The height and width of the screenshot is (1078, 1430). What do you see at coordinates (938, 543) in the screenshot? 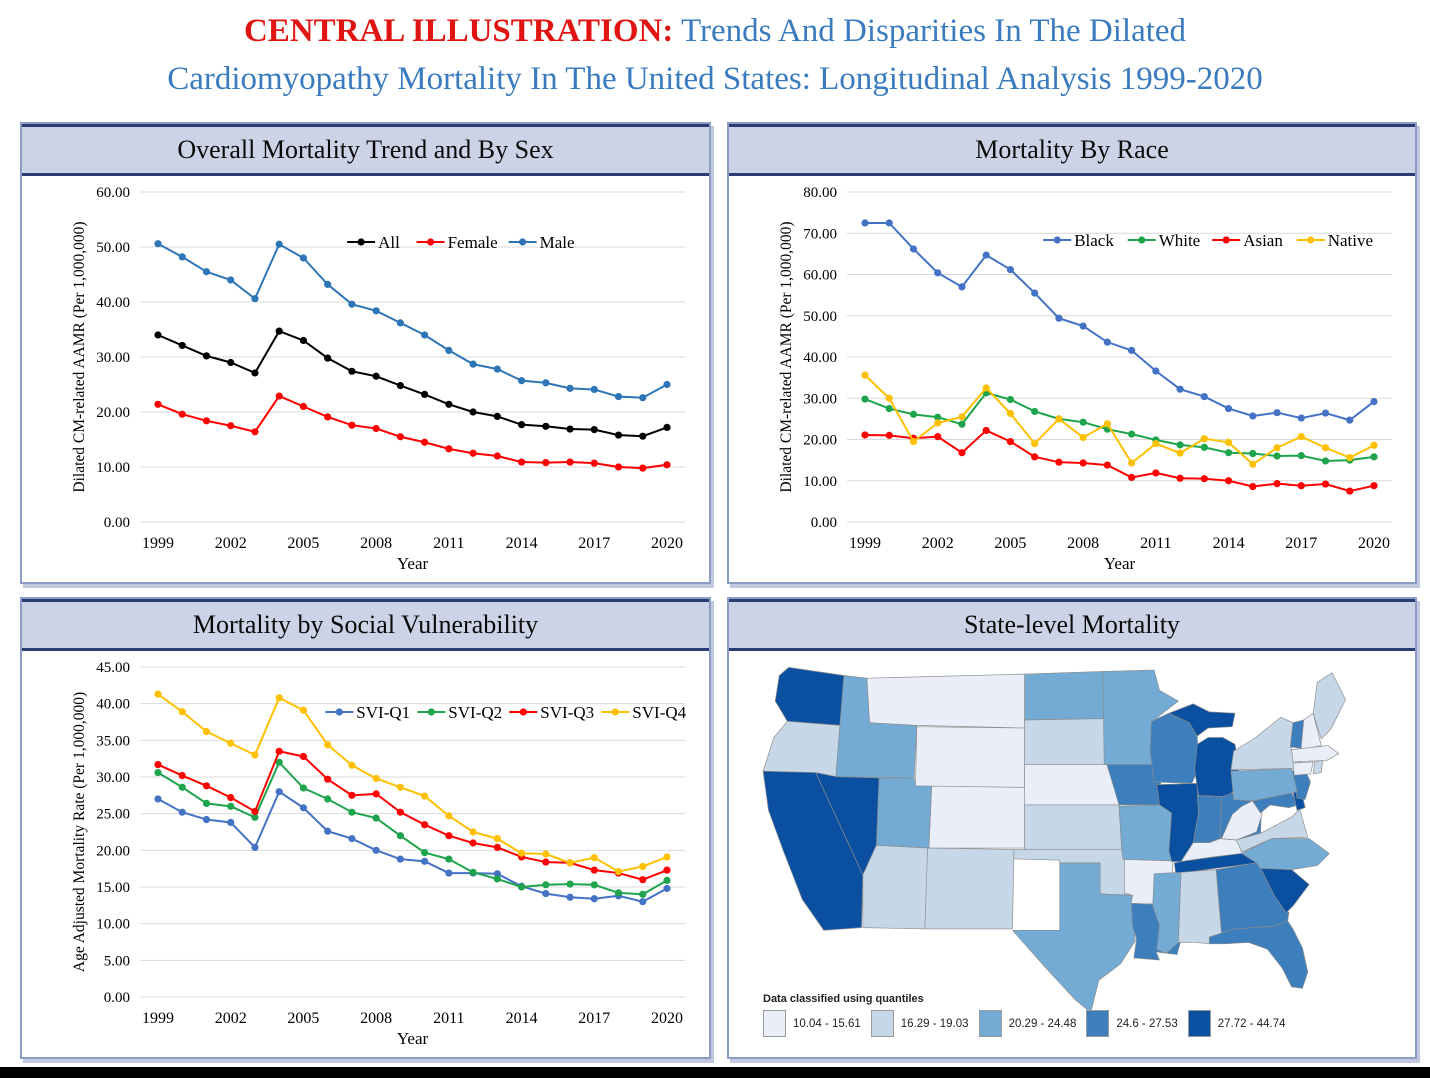
I see `x-tick-label: 2002` at bounding box center [938, 543].